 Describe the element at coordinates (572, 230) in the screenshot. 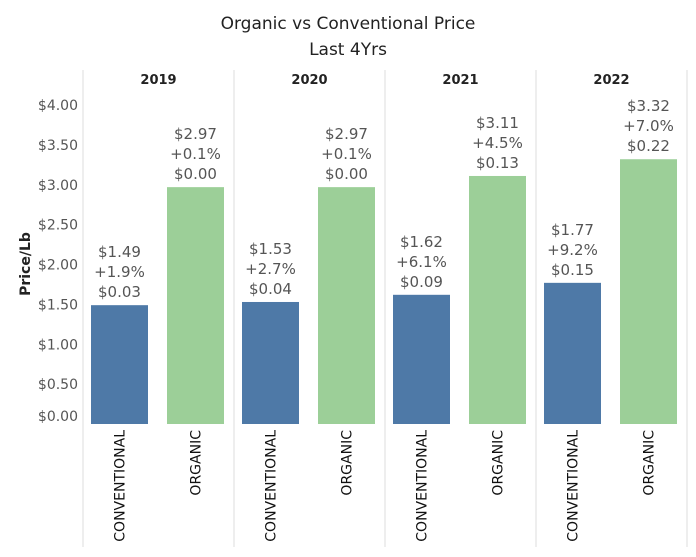

I see `data-label: $1.77` at that location.